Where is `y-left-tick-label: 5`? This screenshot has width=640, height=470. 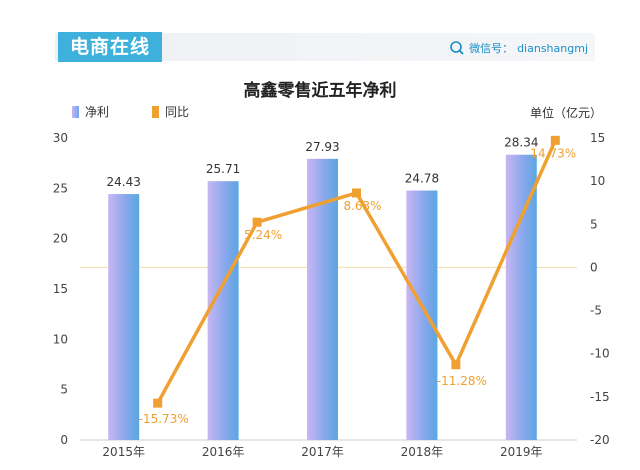
y-left-tick-label: 5 is located at coordinates (64, 390).